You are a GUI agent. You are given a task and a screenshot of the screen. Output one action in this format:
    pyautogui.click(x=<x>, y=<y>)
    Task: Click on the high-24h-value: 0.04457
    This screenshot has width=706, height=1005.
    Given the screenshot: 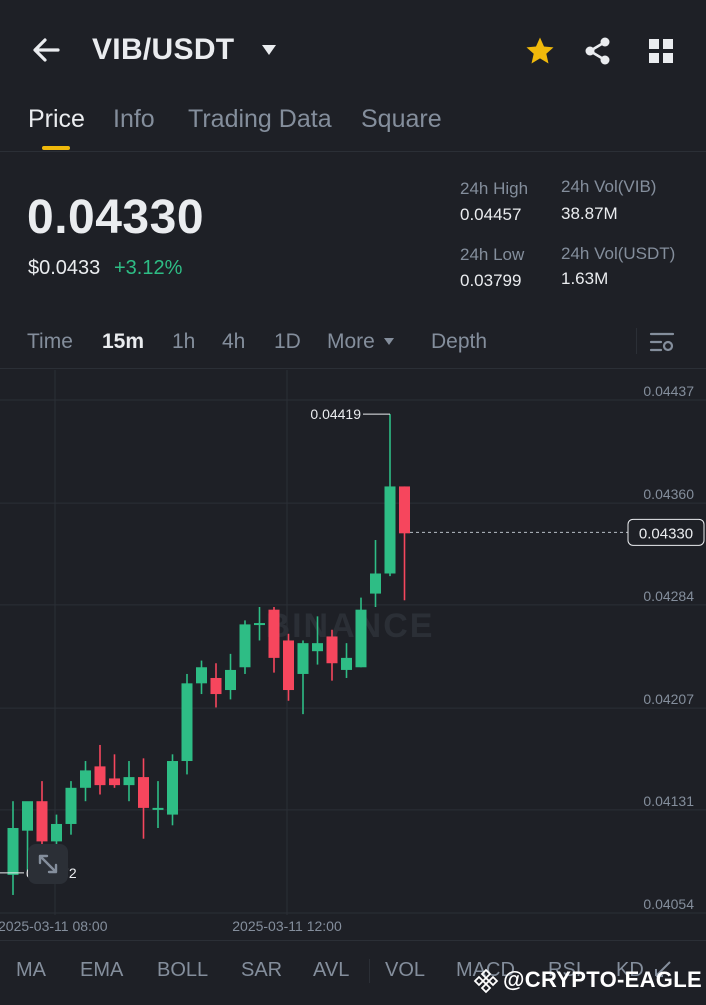 What is the action you would take?
    pyautogui.click(x=491, y=214)
    